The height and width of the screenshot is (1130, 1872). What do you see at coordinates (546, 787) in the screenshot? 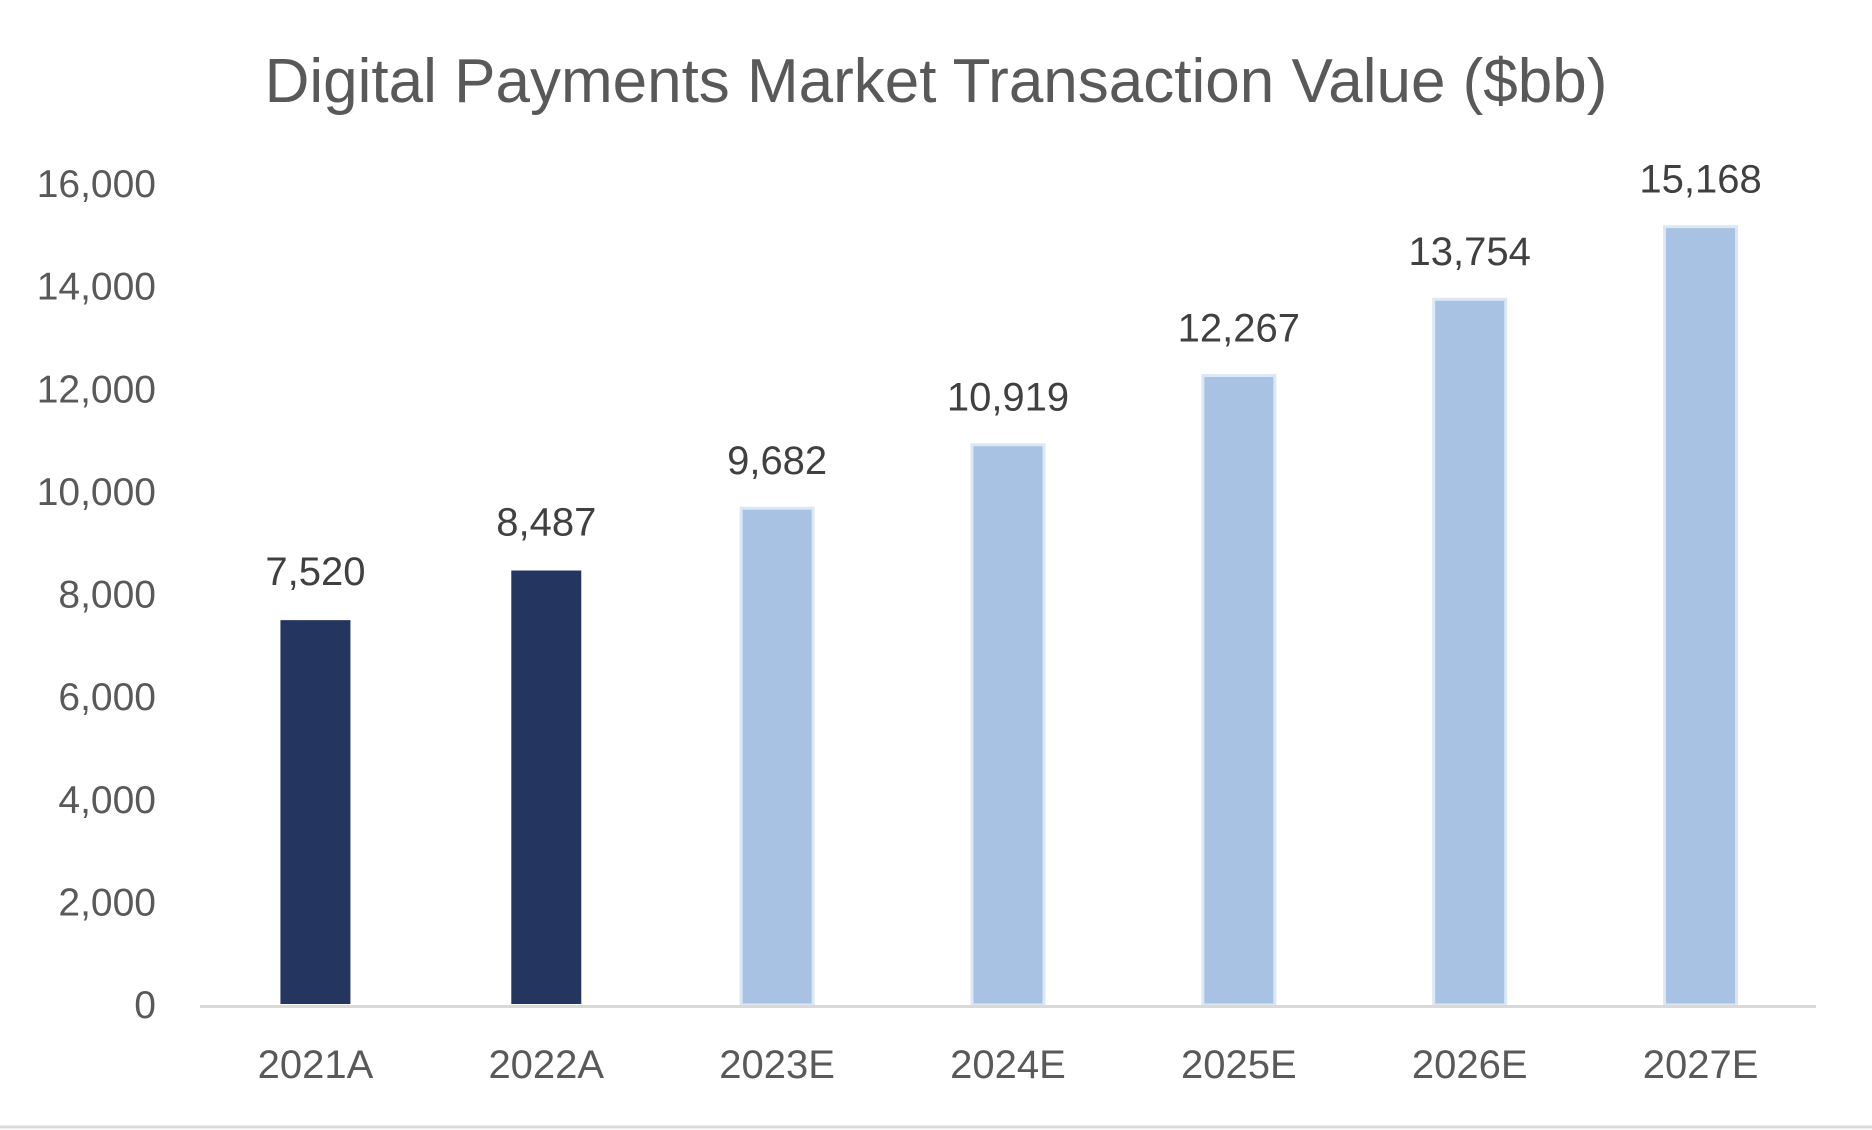
I see `bar-2022A` at bounding box center [546, 787].